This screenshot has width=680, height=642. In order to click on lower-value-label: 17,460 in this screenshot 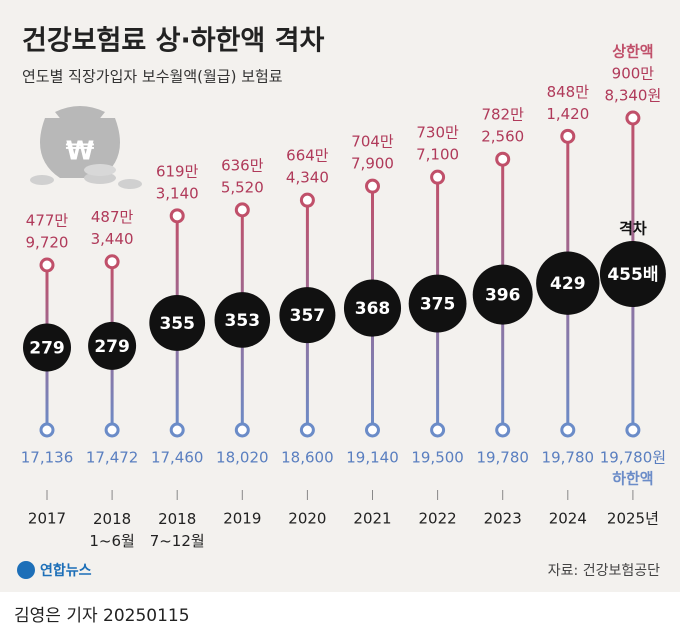, I will do `click(177, 458)`.